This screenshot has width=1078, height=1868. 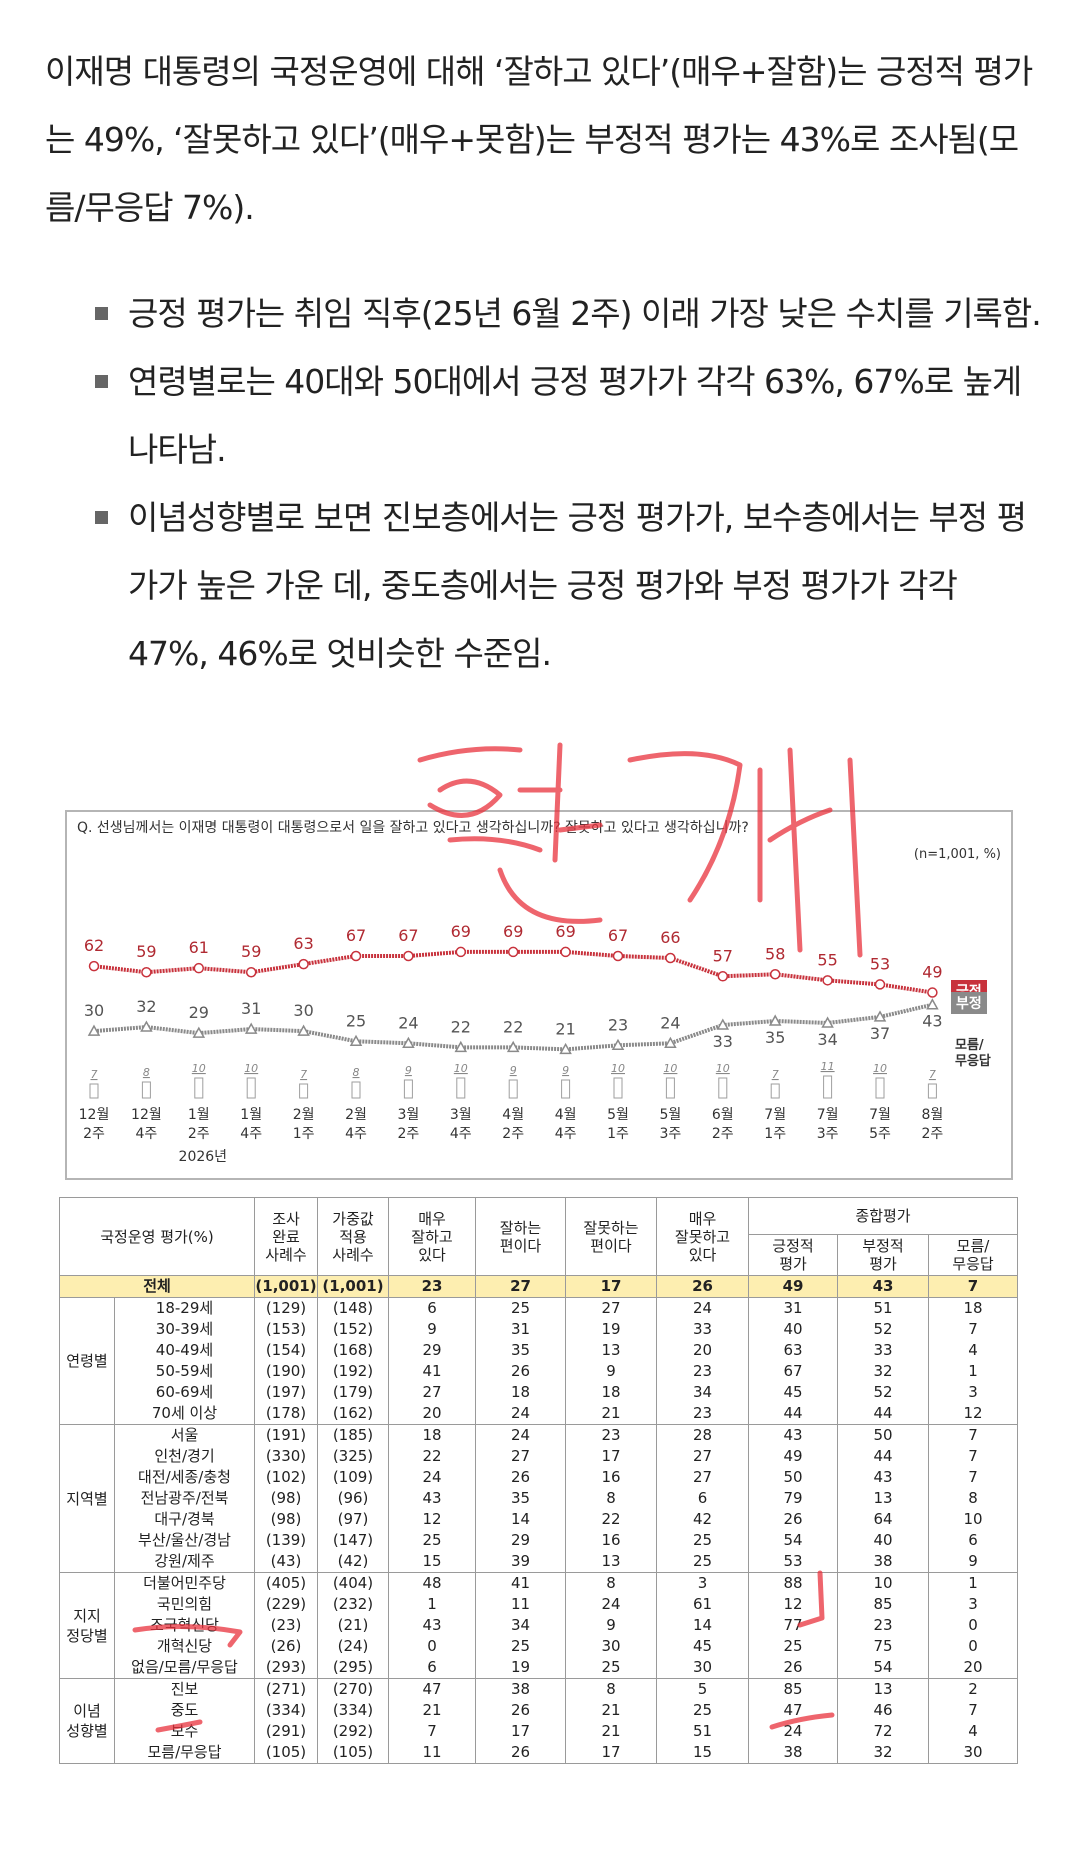 What do you see at coordinates (353, 1731) in the screenshot?
I see `cell: (292)` at bounding box center [353, 1731].